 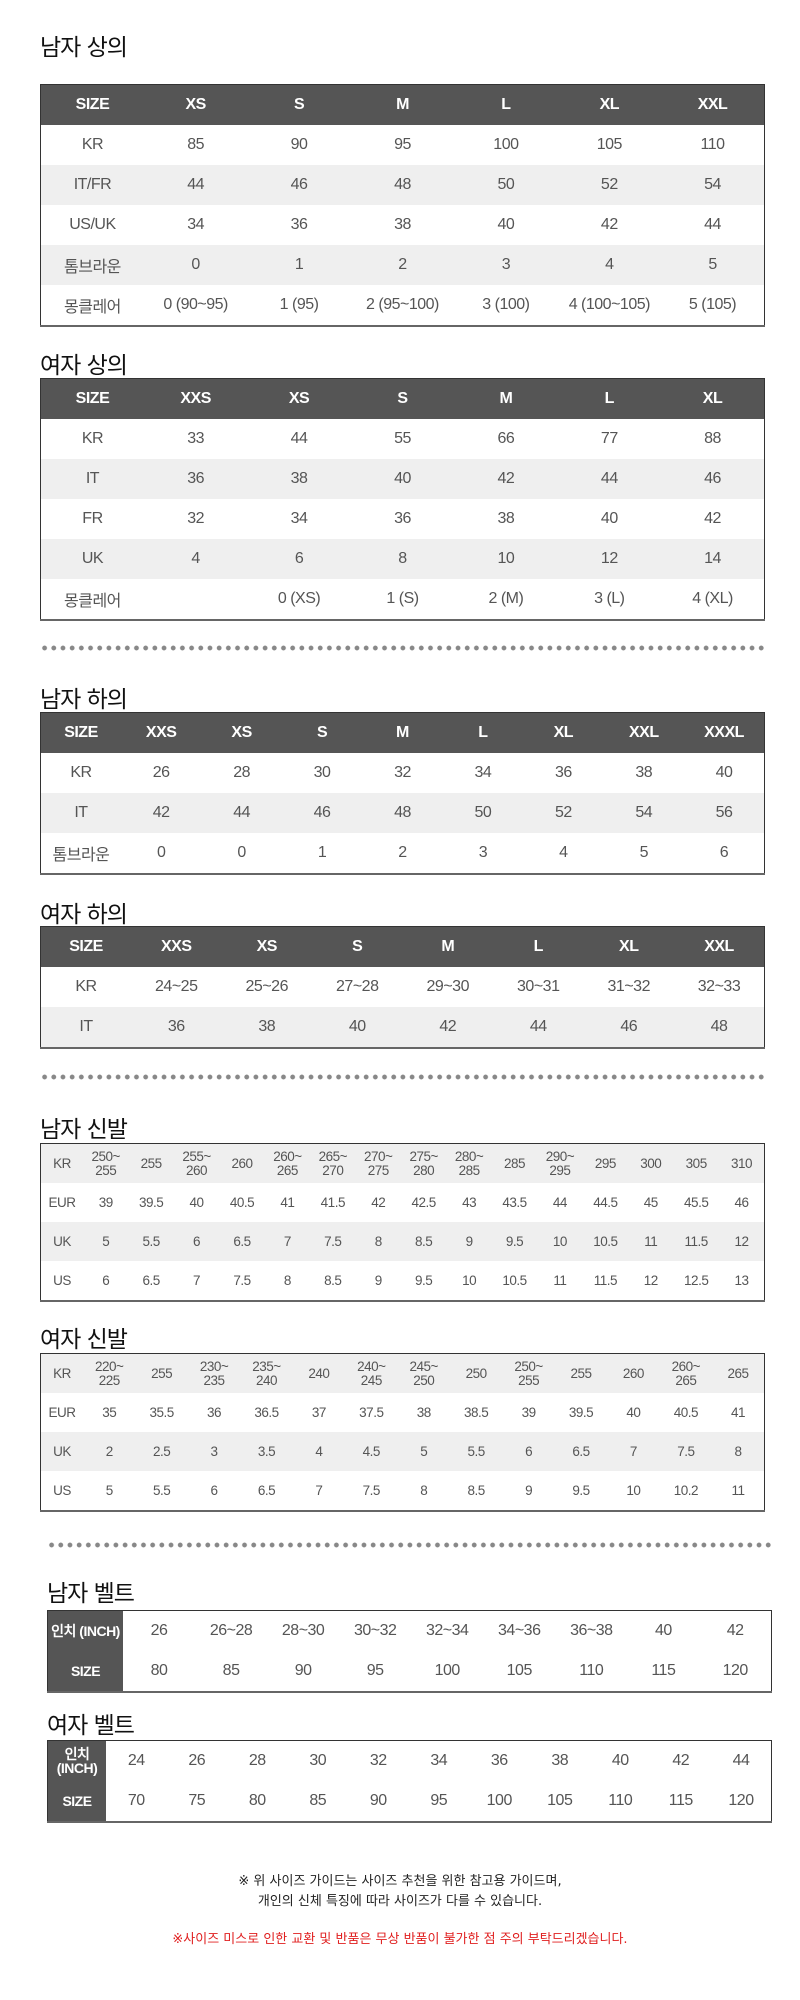 What do you see at coordinates (506, 144) in the screenshot?
I see `table-cell: 100` at bounding box center [506, 144].